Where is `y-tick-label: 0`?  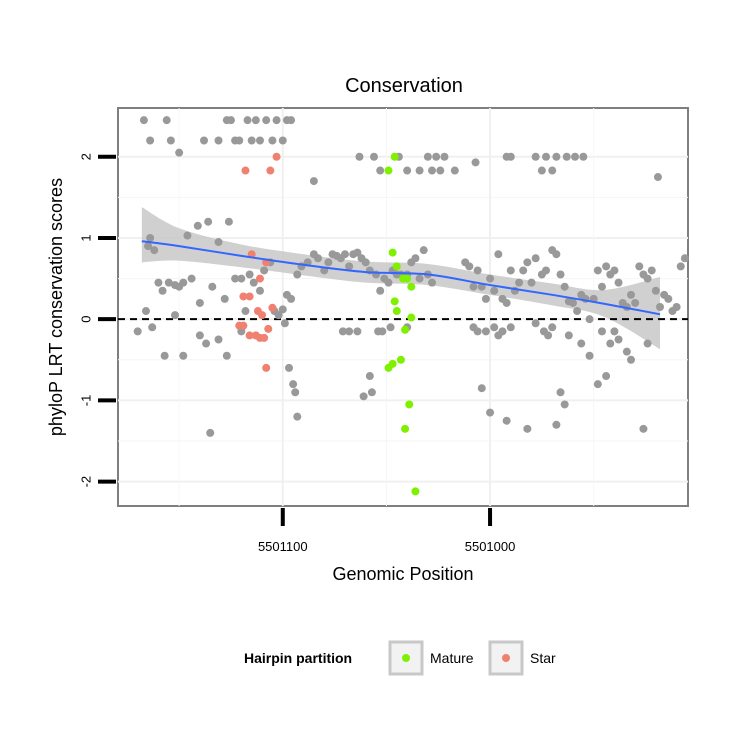 y-tick-label: 0 is located at coordinates (86, 319).